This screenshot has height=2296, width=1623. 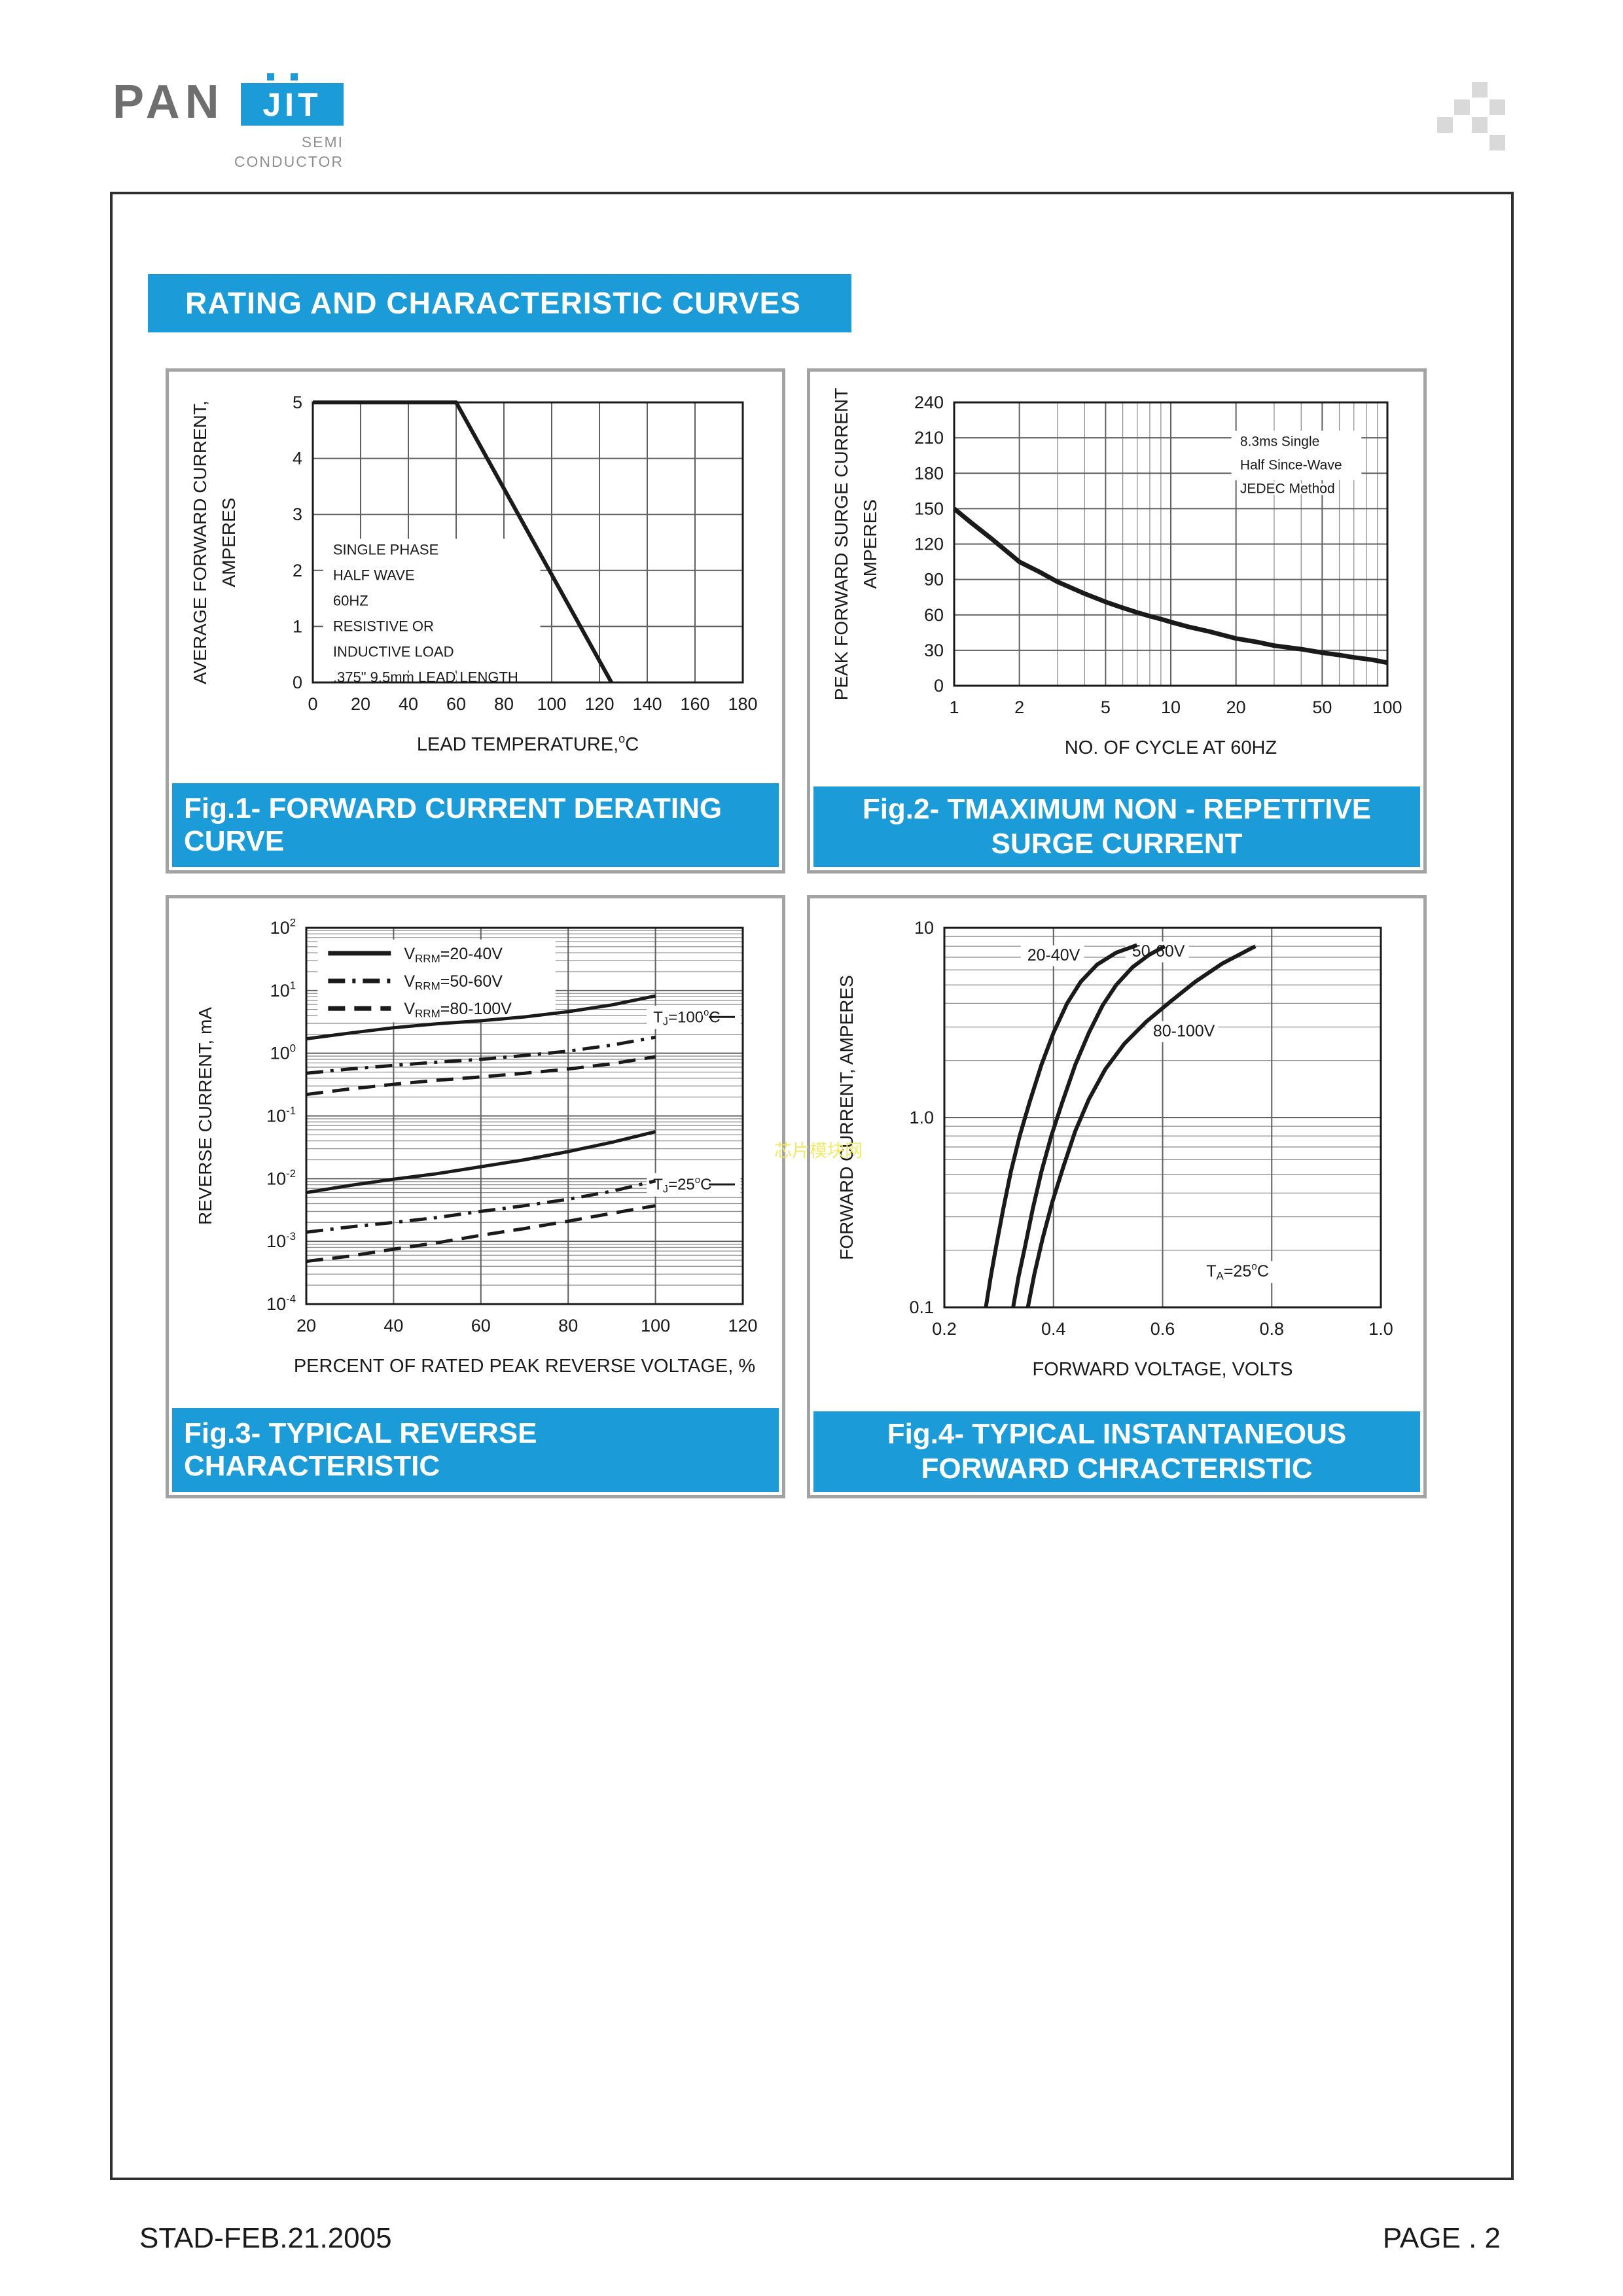 I want to click on svg-text: INDUCTIVE LOAD, so click(x=394, y=652).